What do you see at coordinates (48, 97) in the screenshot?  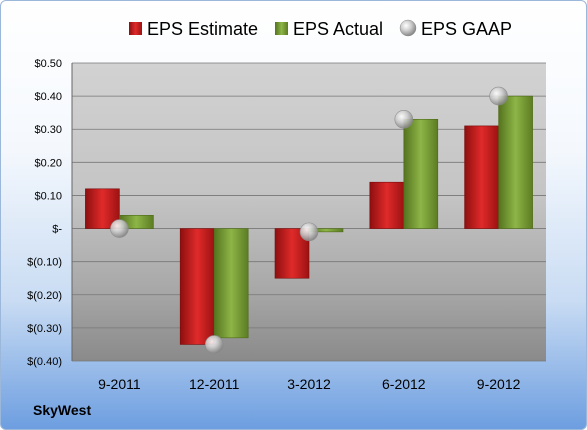 I see `y-tick-label: $0.40` at bounding box center [48, 97].